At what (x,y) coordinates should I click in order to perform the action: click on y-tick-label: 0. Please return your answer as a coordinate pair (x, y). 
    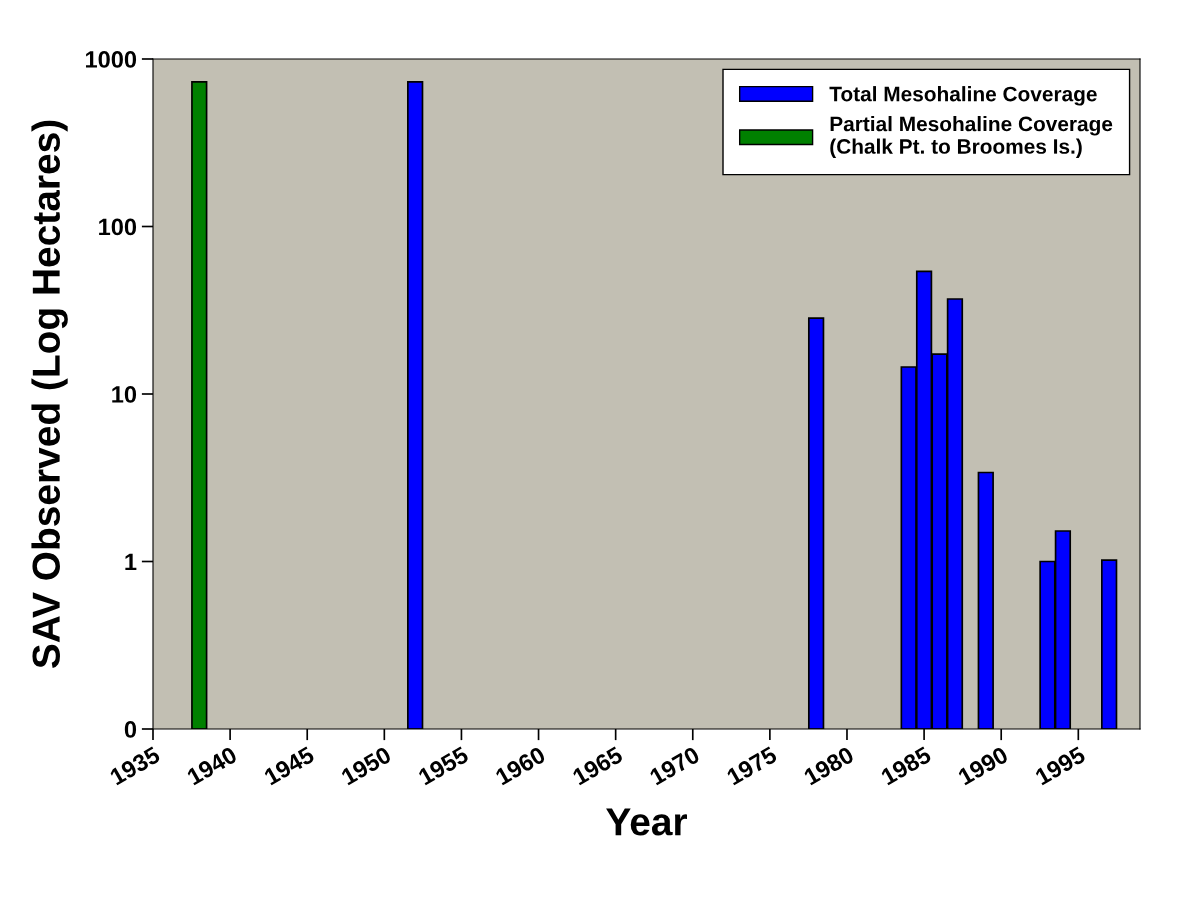
    Looking at the image, I should click on (130, 729).